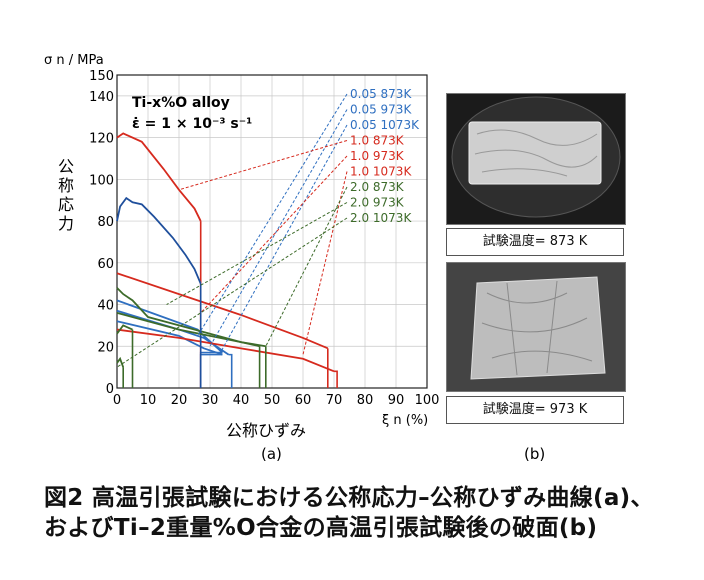 The image size is (704, 580). Describe the element at coordinates (66, 195) in the screenshot. I see `y-axis-title: 公称応力` at that location.